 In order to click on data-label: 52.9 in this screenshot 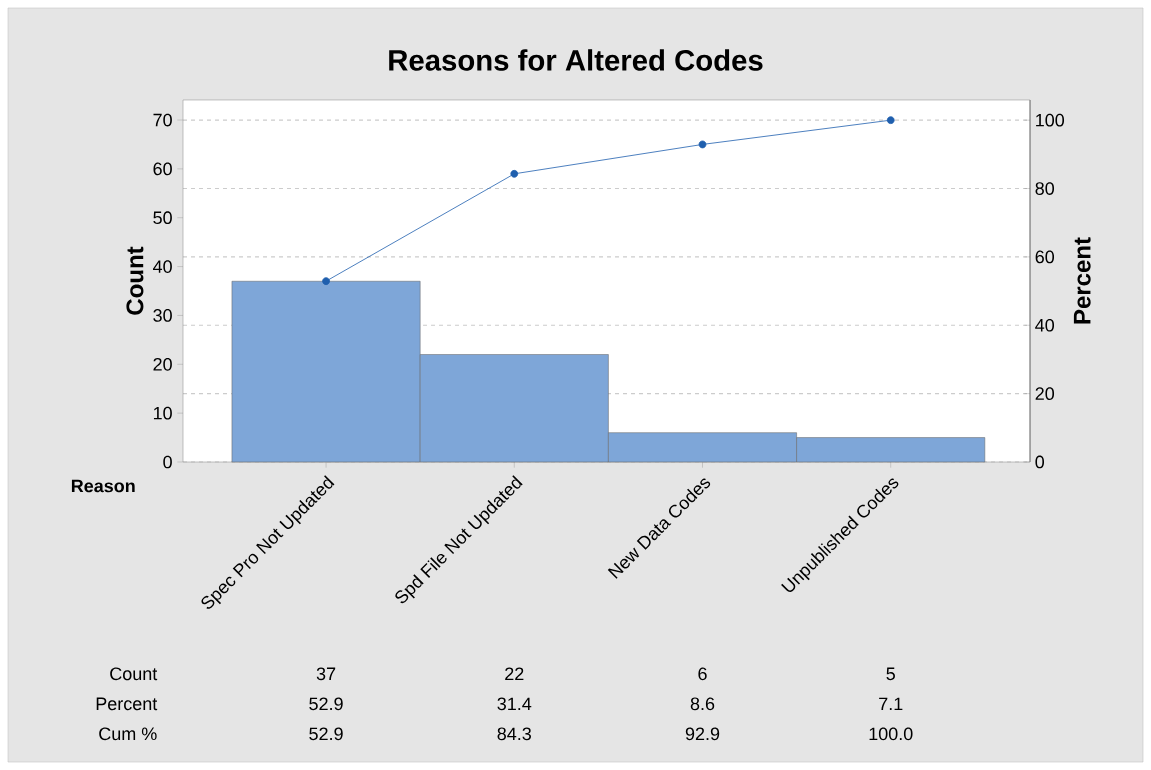, I will do `click(326, 734)`.